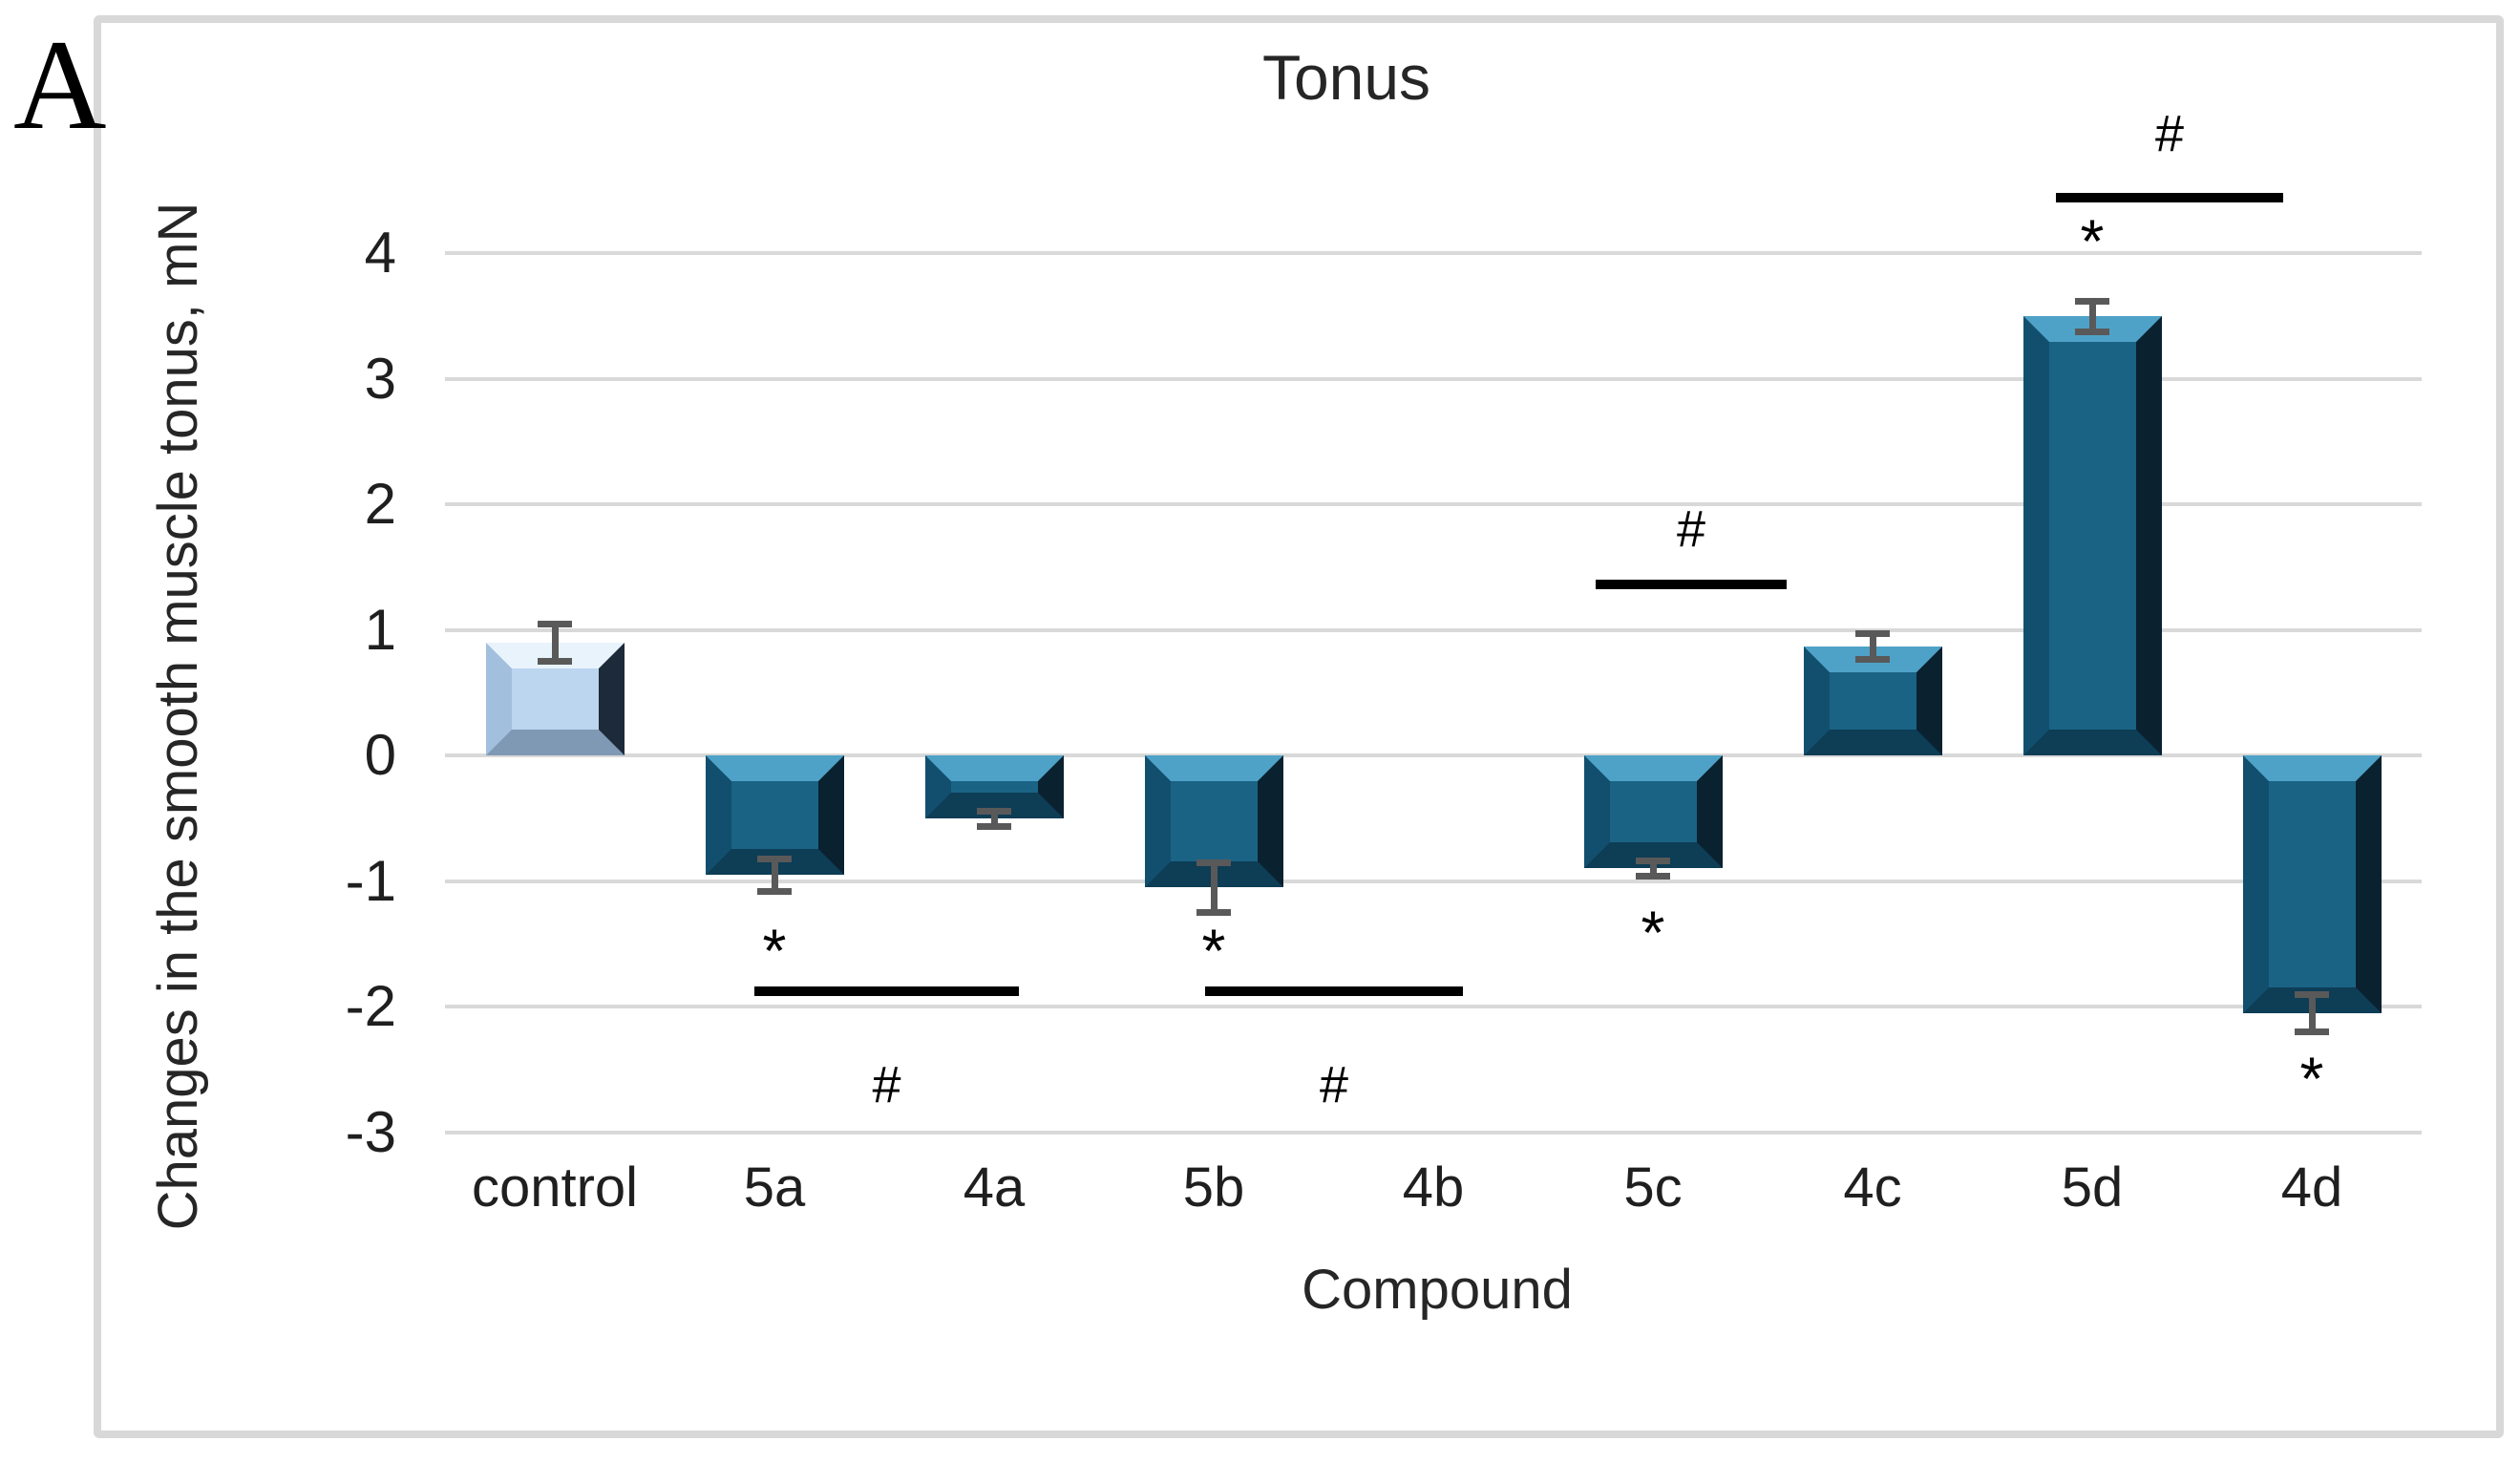 The height and width of the screenshot is (1463, 2520). I want to click on error-bar-cap-bottom-5c, so click(1653, 877).